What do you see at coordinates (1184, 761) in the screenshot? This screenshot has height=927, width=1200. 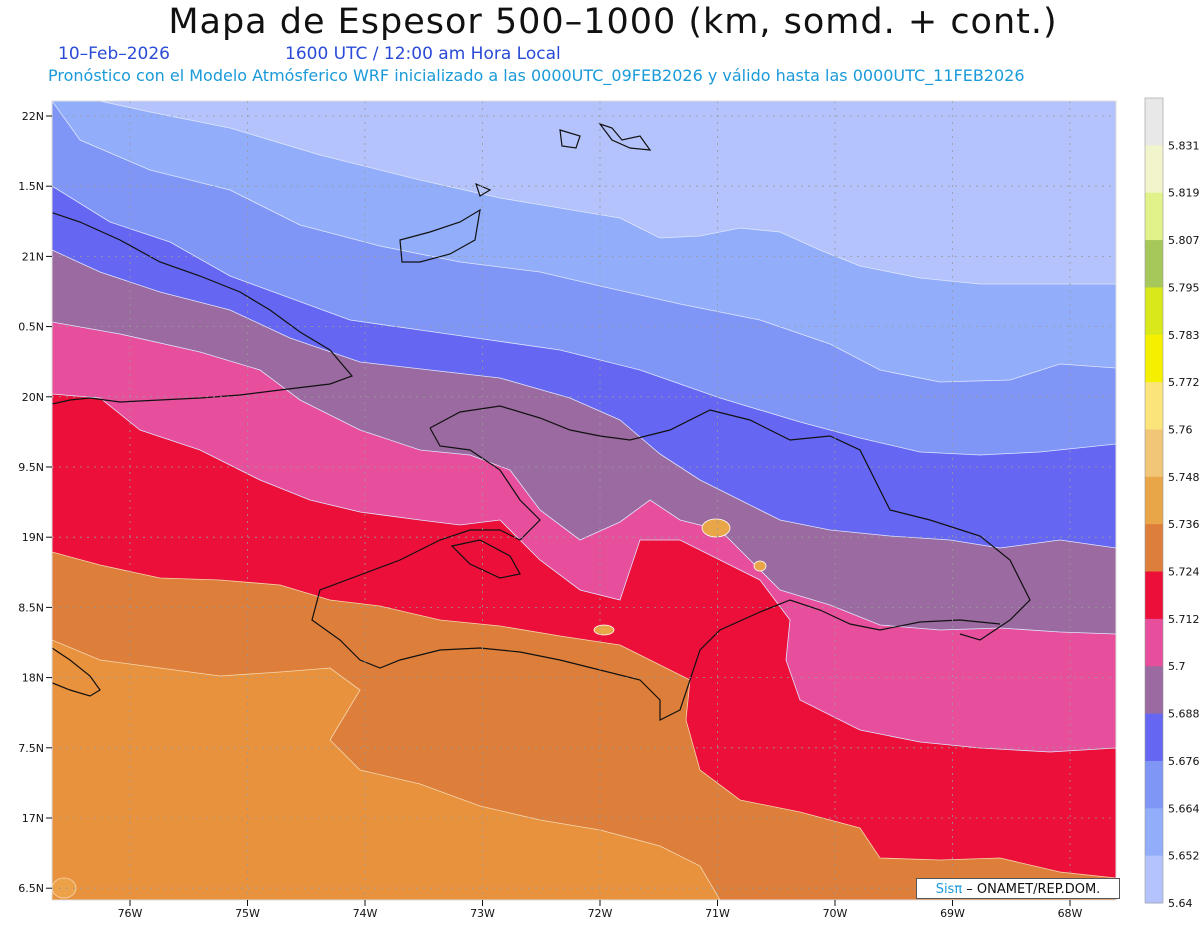 I see `colorbar-level-label: 5.676` at bounding box center [1184, 761].